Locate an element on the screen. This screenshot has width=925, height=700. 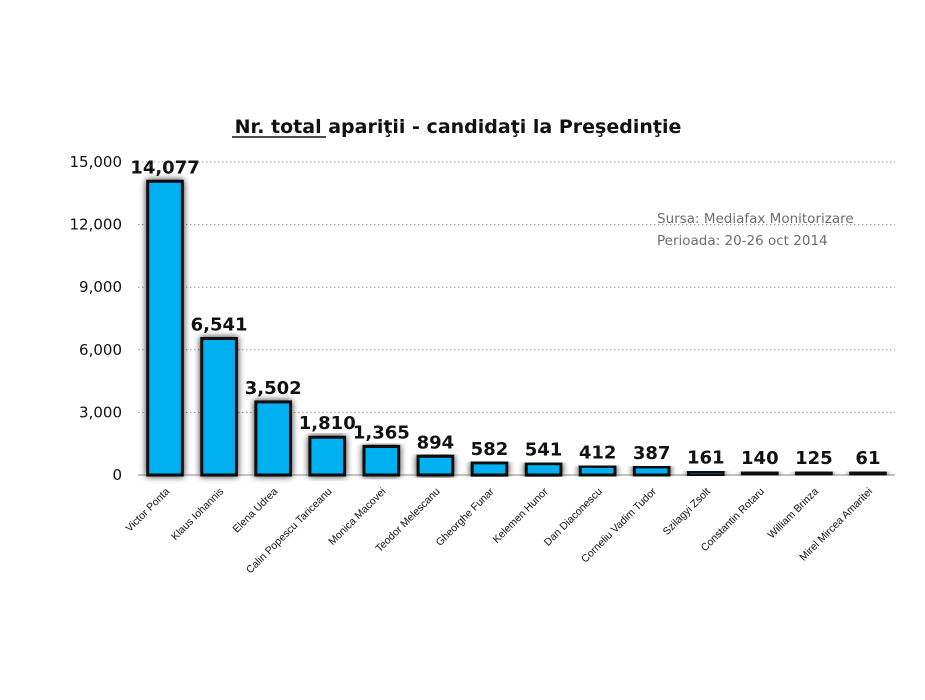
data-label: 161 is located at coordinates (706, 458).